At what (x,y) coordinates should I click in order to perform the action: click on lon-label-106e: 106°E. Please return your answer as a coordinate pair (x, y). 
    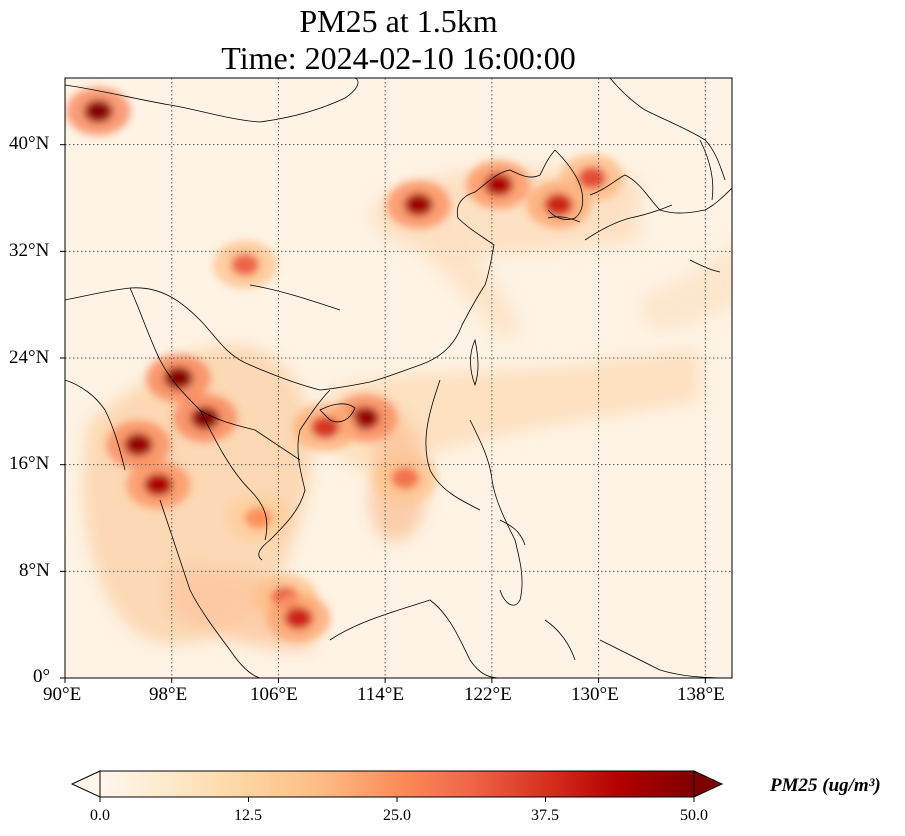
    Looking at the image, I should click on (274, 694).